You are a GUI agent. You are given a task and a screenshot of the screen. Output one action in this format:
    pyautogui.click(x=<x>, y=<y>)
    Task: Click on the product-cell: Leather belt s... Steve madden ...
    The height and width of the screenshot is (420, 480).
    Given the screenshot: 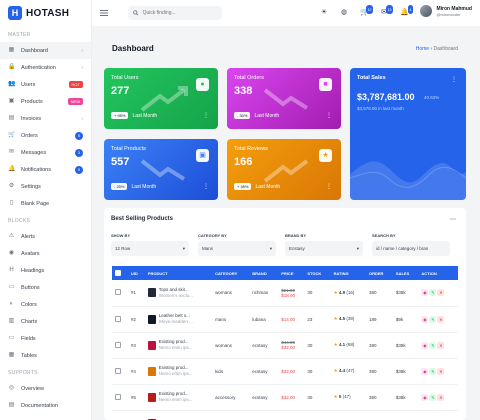 What is the action you would take?
    pyautogui.click(x=178, y=319)
    